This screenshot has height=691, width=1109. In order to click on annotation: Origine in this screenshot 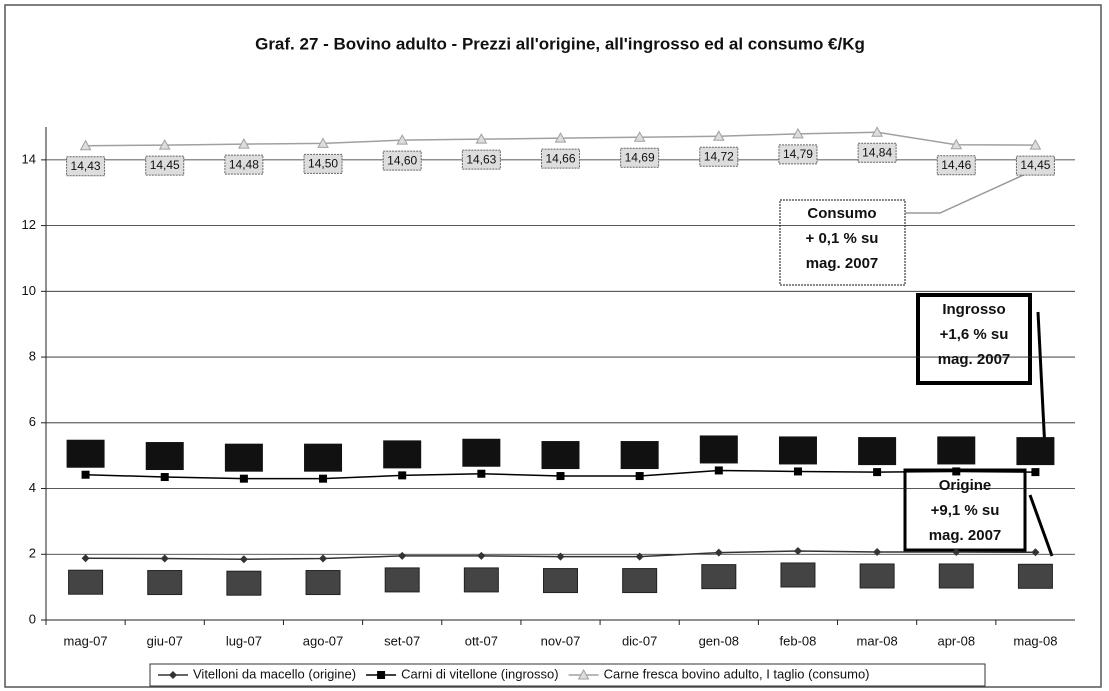, I will do `click(965, 485)`.